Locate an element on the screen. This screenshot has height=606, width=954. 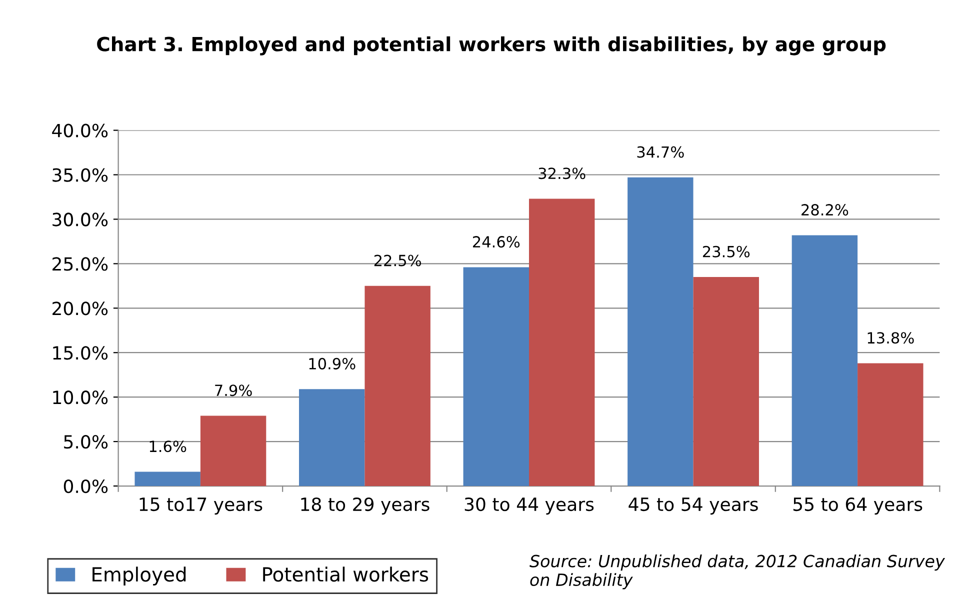
y-tick-label: 40.0% is located at coordinates (80, 131).